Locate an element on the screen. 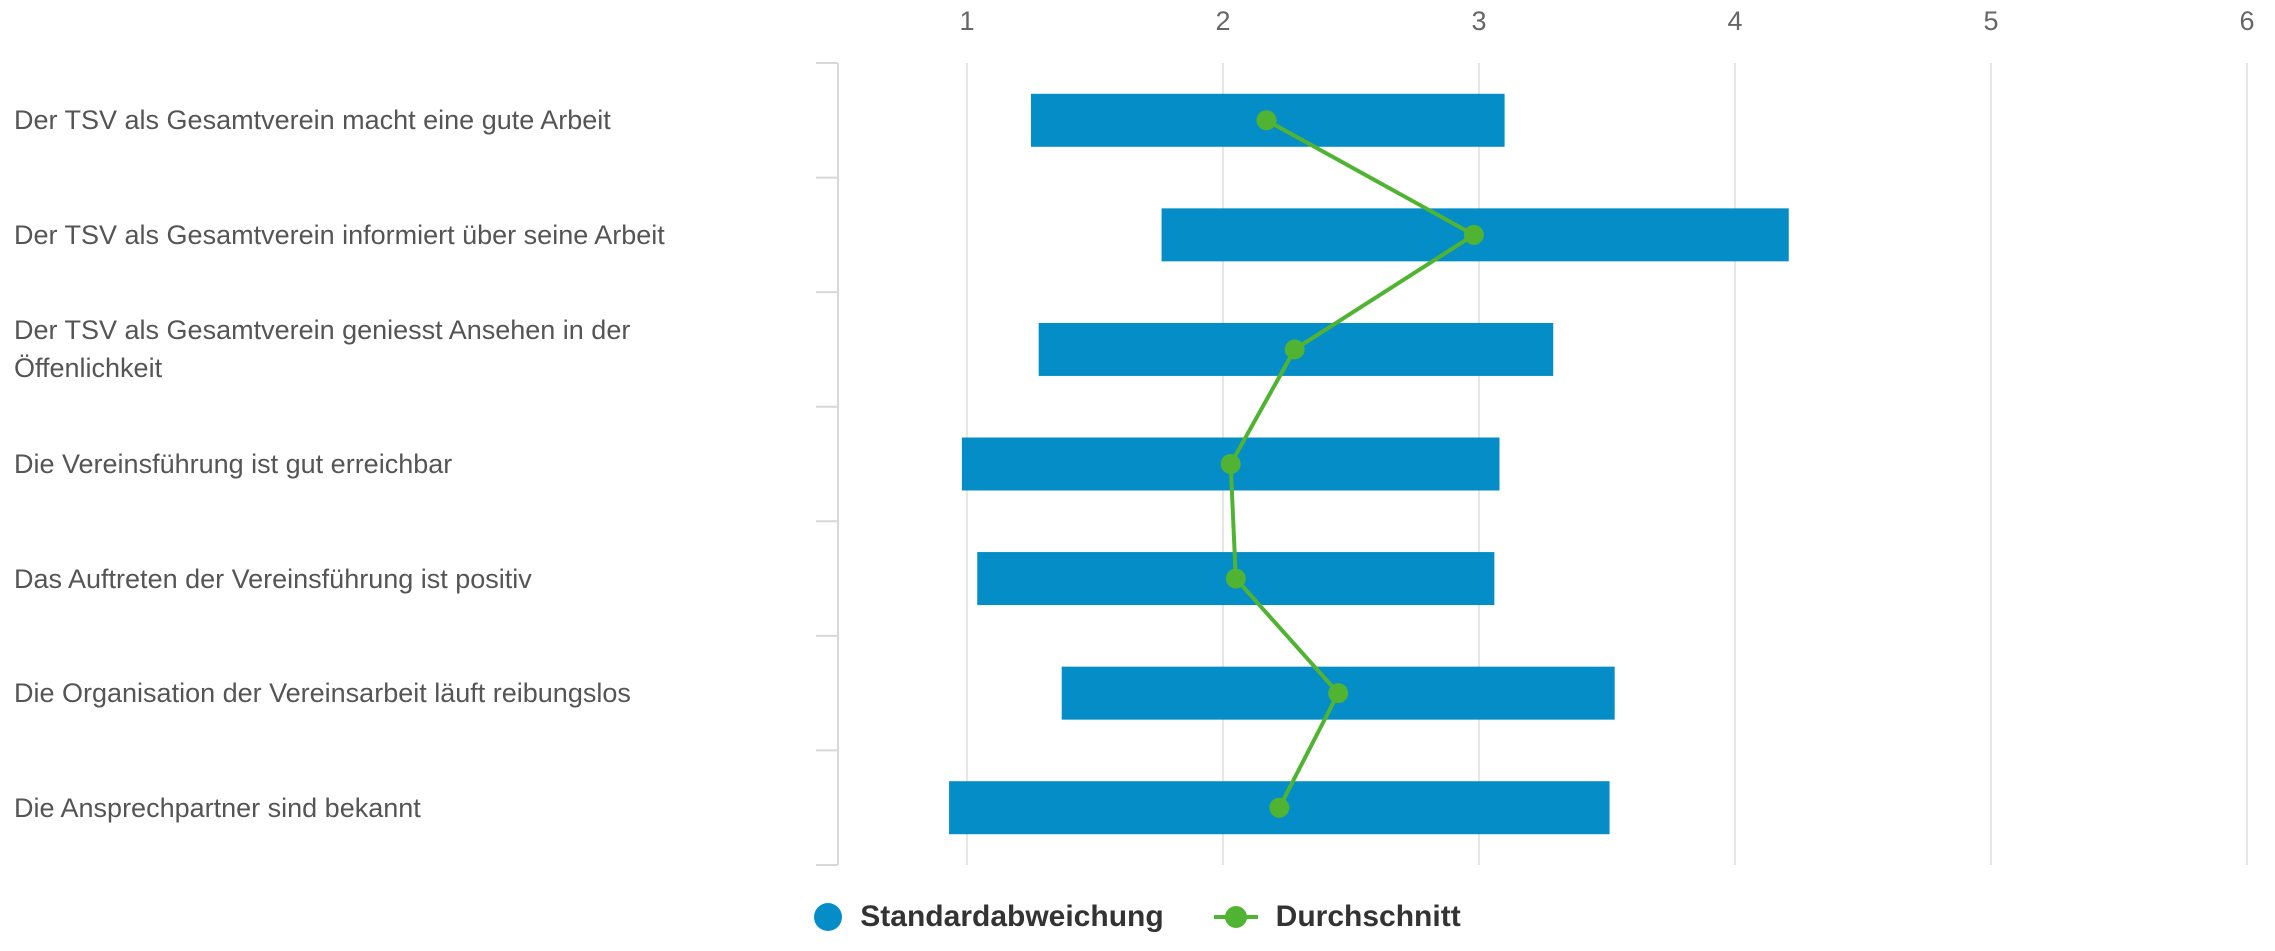  legend-label-standardabweichung: Standardabweichung is located at coordinates (1012, 916).